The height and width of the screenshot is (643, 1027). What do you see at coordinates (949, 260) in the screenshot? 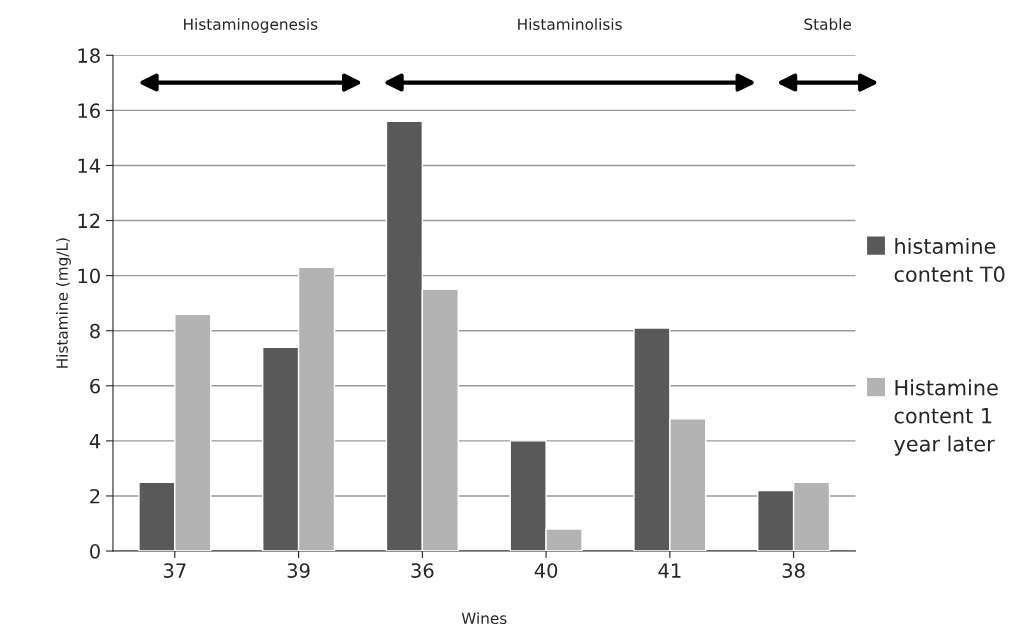
I see `legend-label: histamine content T0` at bounding box center [949, 260].